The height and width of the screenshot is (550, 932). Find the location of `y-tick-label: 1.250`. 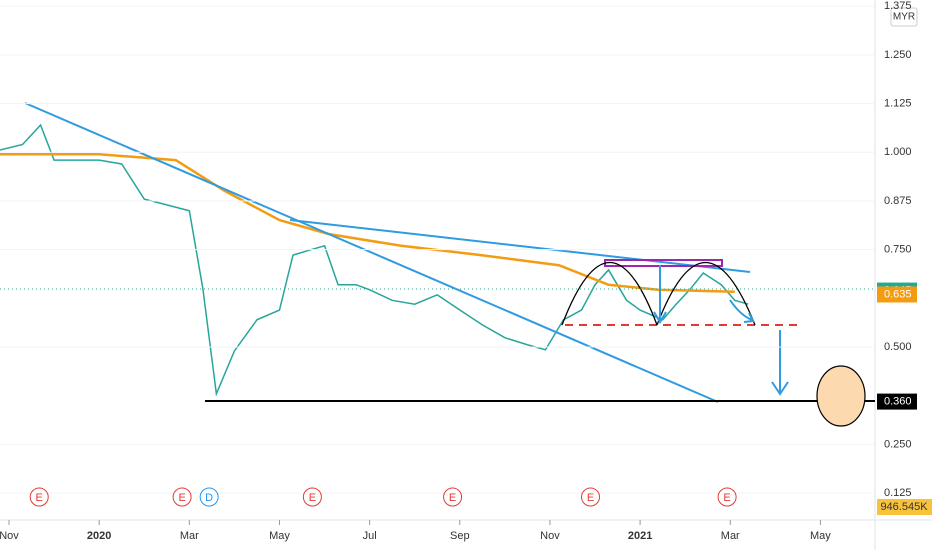

y-tick-label: 1.250 is located at coordinates (898, 55).